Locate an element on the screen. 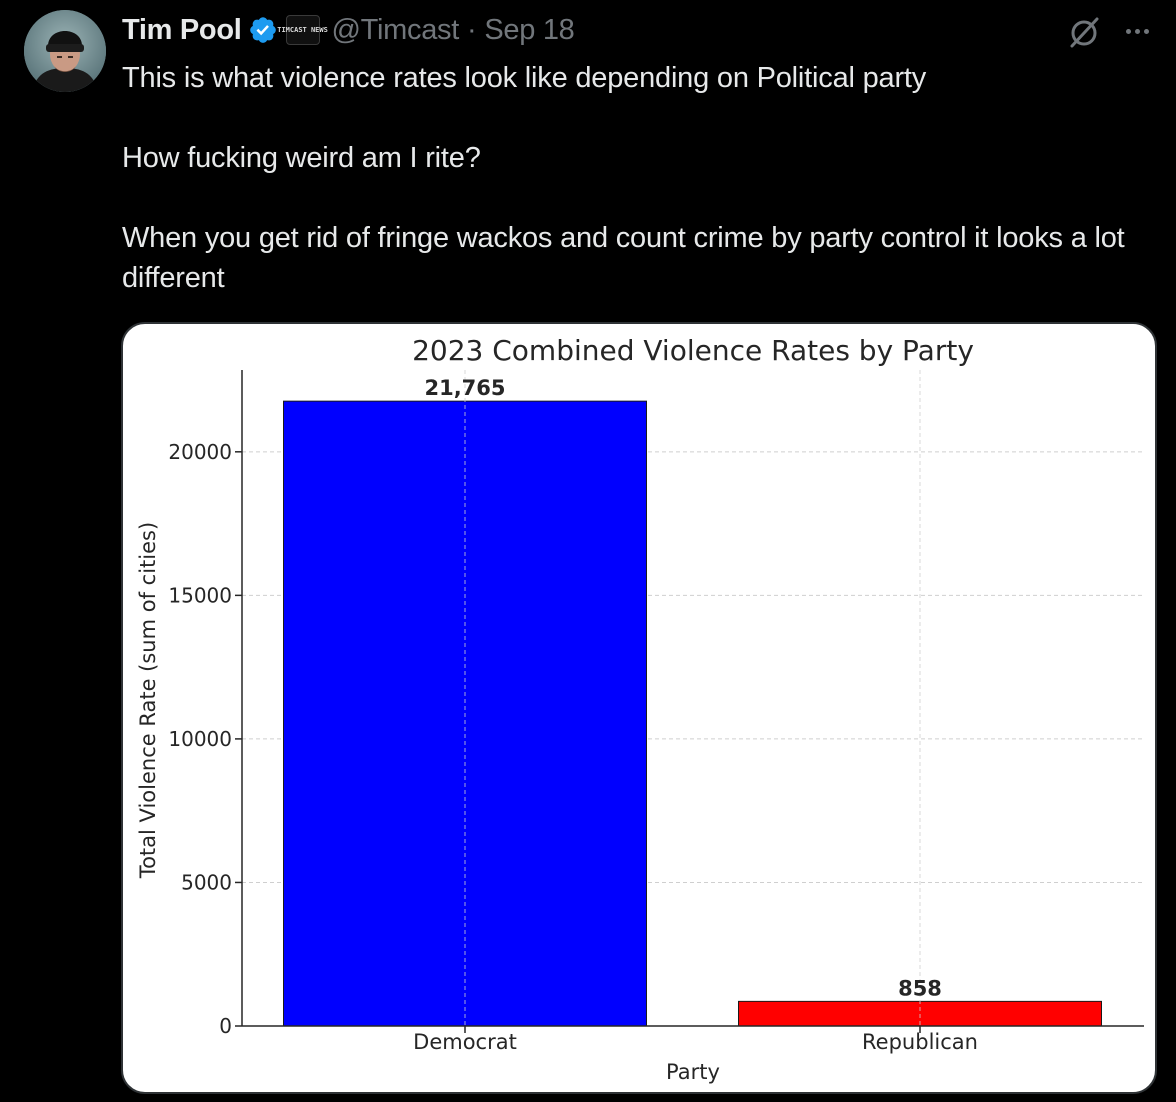 The width and height of the screenshot is (1176, 1102). more-icon is located at coordinates (1137, 31).